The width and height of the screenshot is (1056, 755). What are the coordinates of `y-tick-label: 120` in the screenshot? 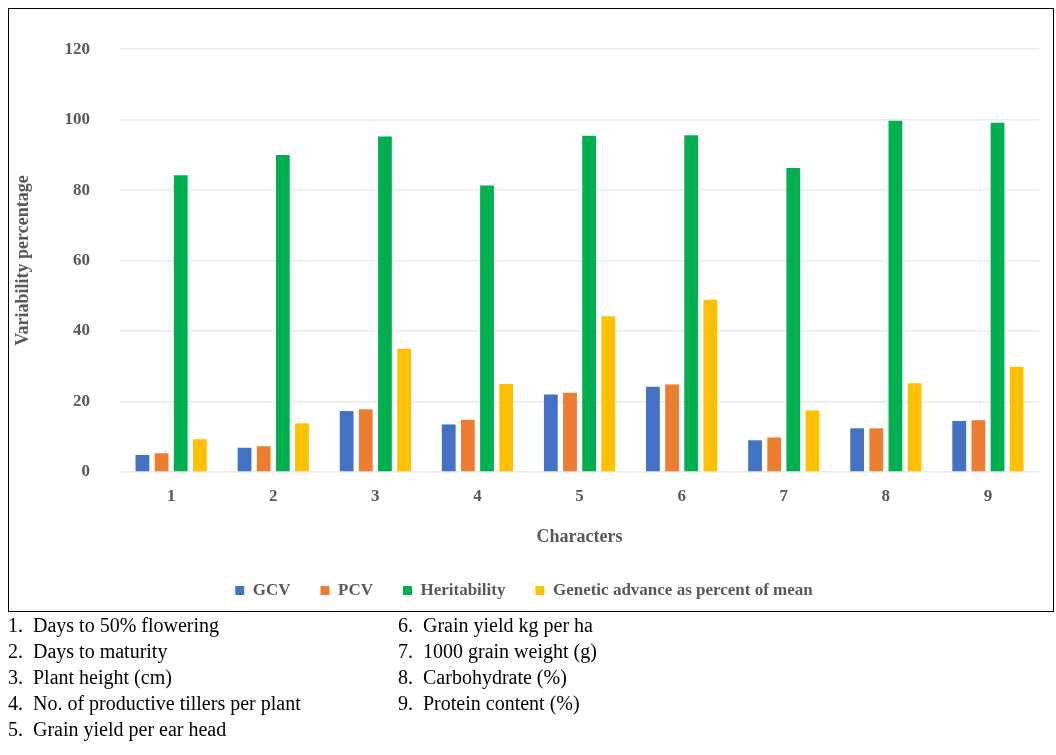 It's located at (77, 48).